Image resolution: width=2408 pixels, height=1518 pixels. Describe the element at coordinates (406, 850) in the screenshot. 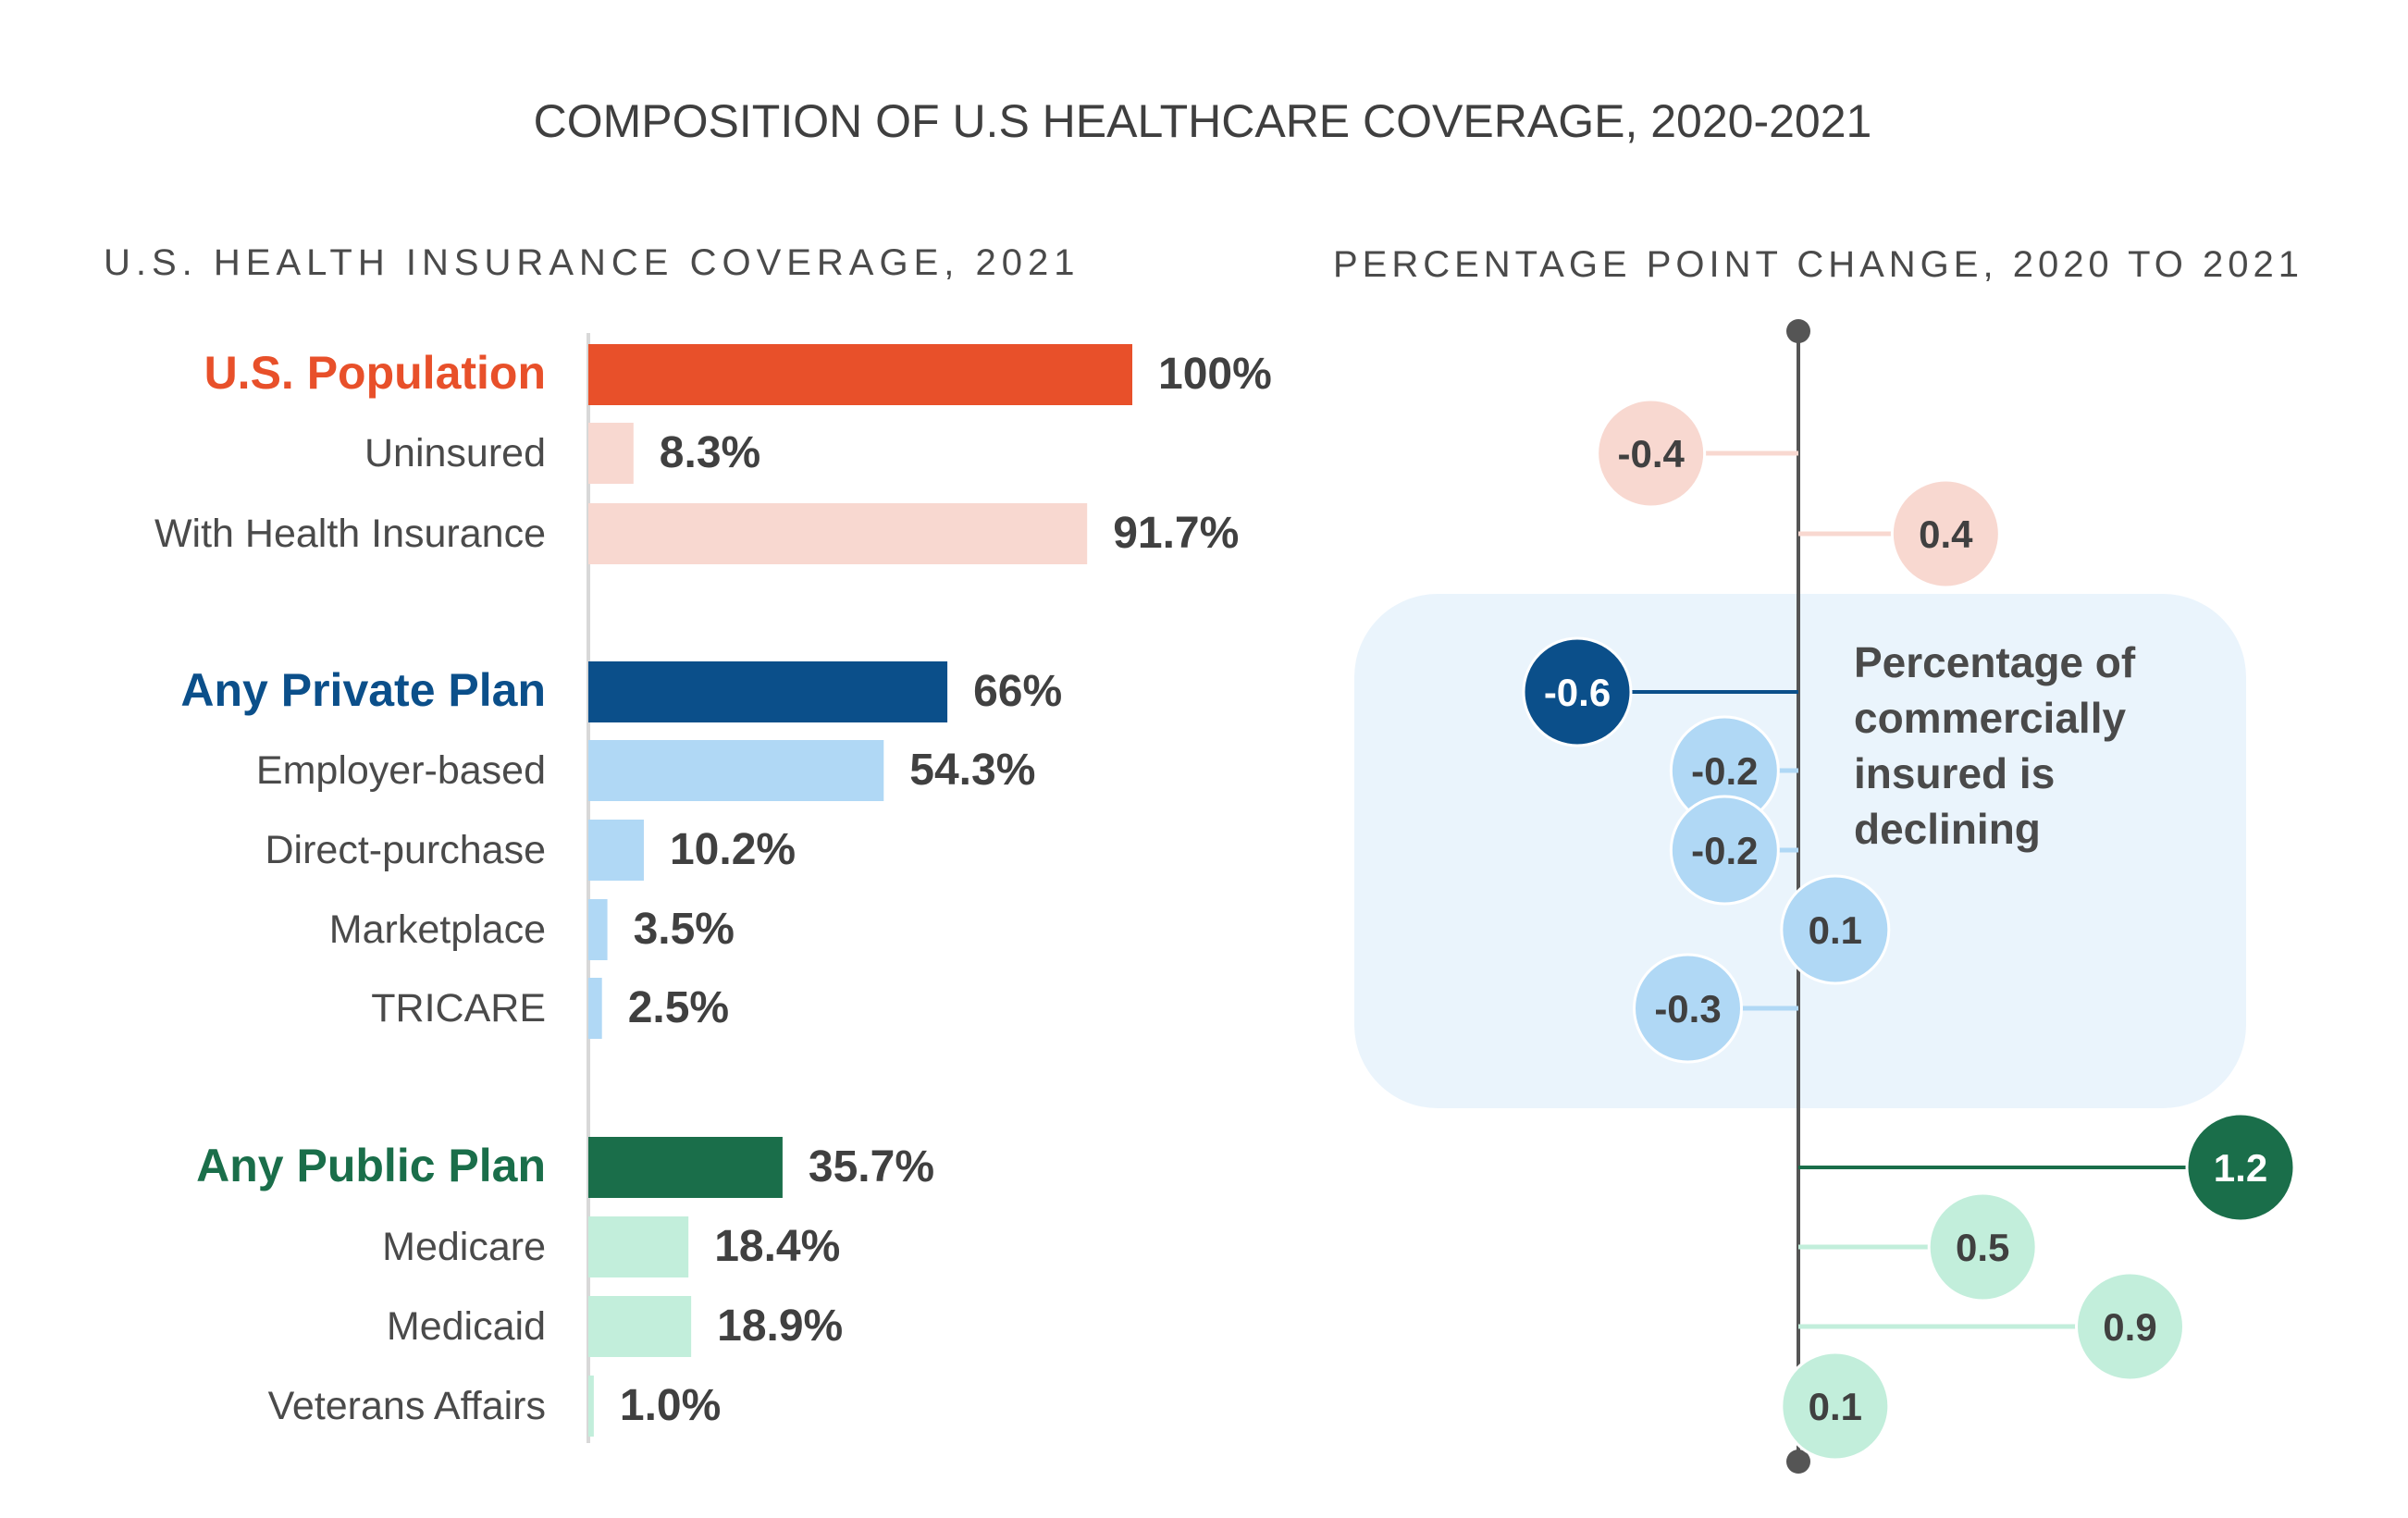

I see `bar-label-direct-purchase: Direct-purchase` at that location.